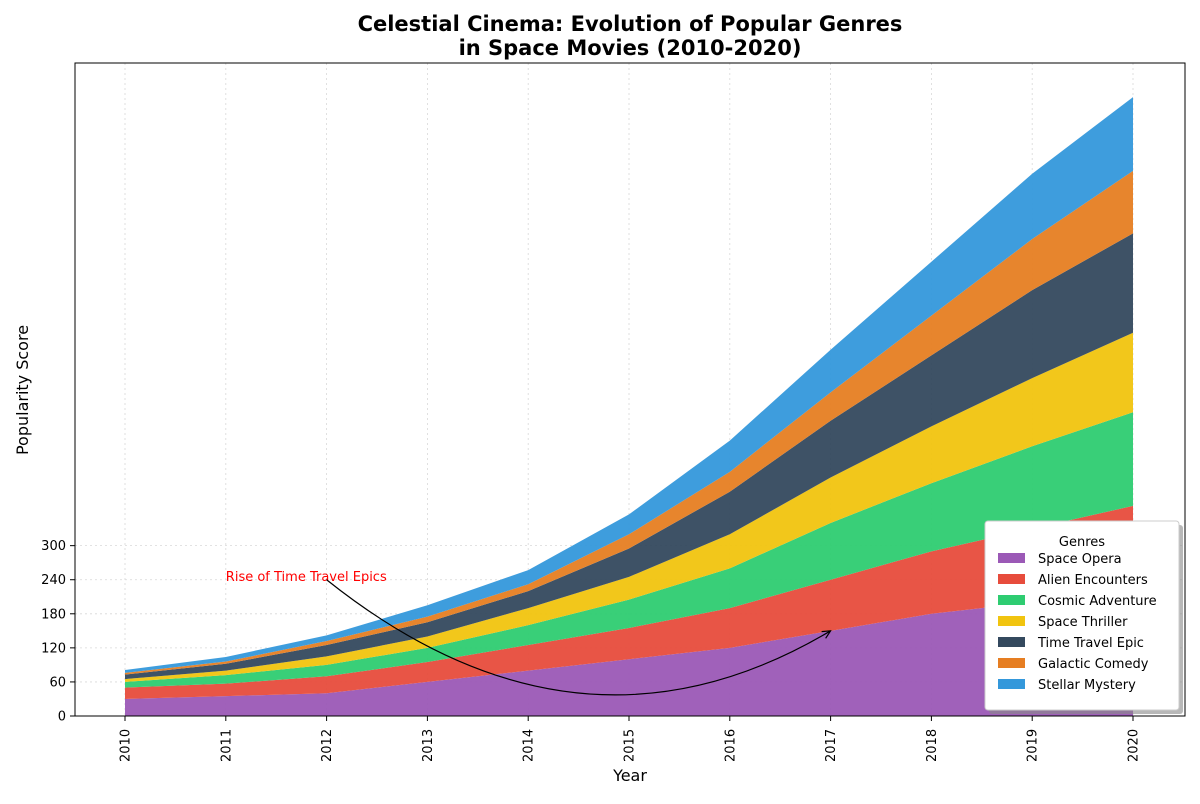 The width and height of the screenshot is (1200, 804). Describe the element at coordinates (831, 745) in the screenshot. I see `x-tick-label: 2017` at that location.